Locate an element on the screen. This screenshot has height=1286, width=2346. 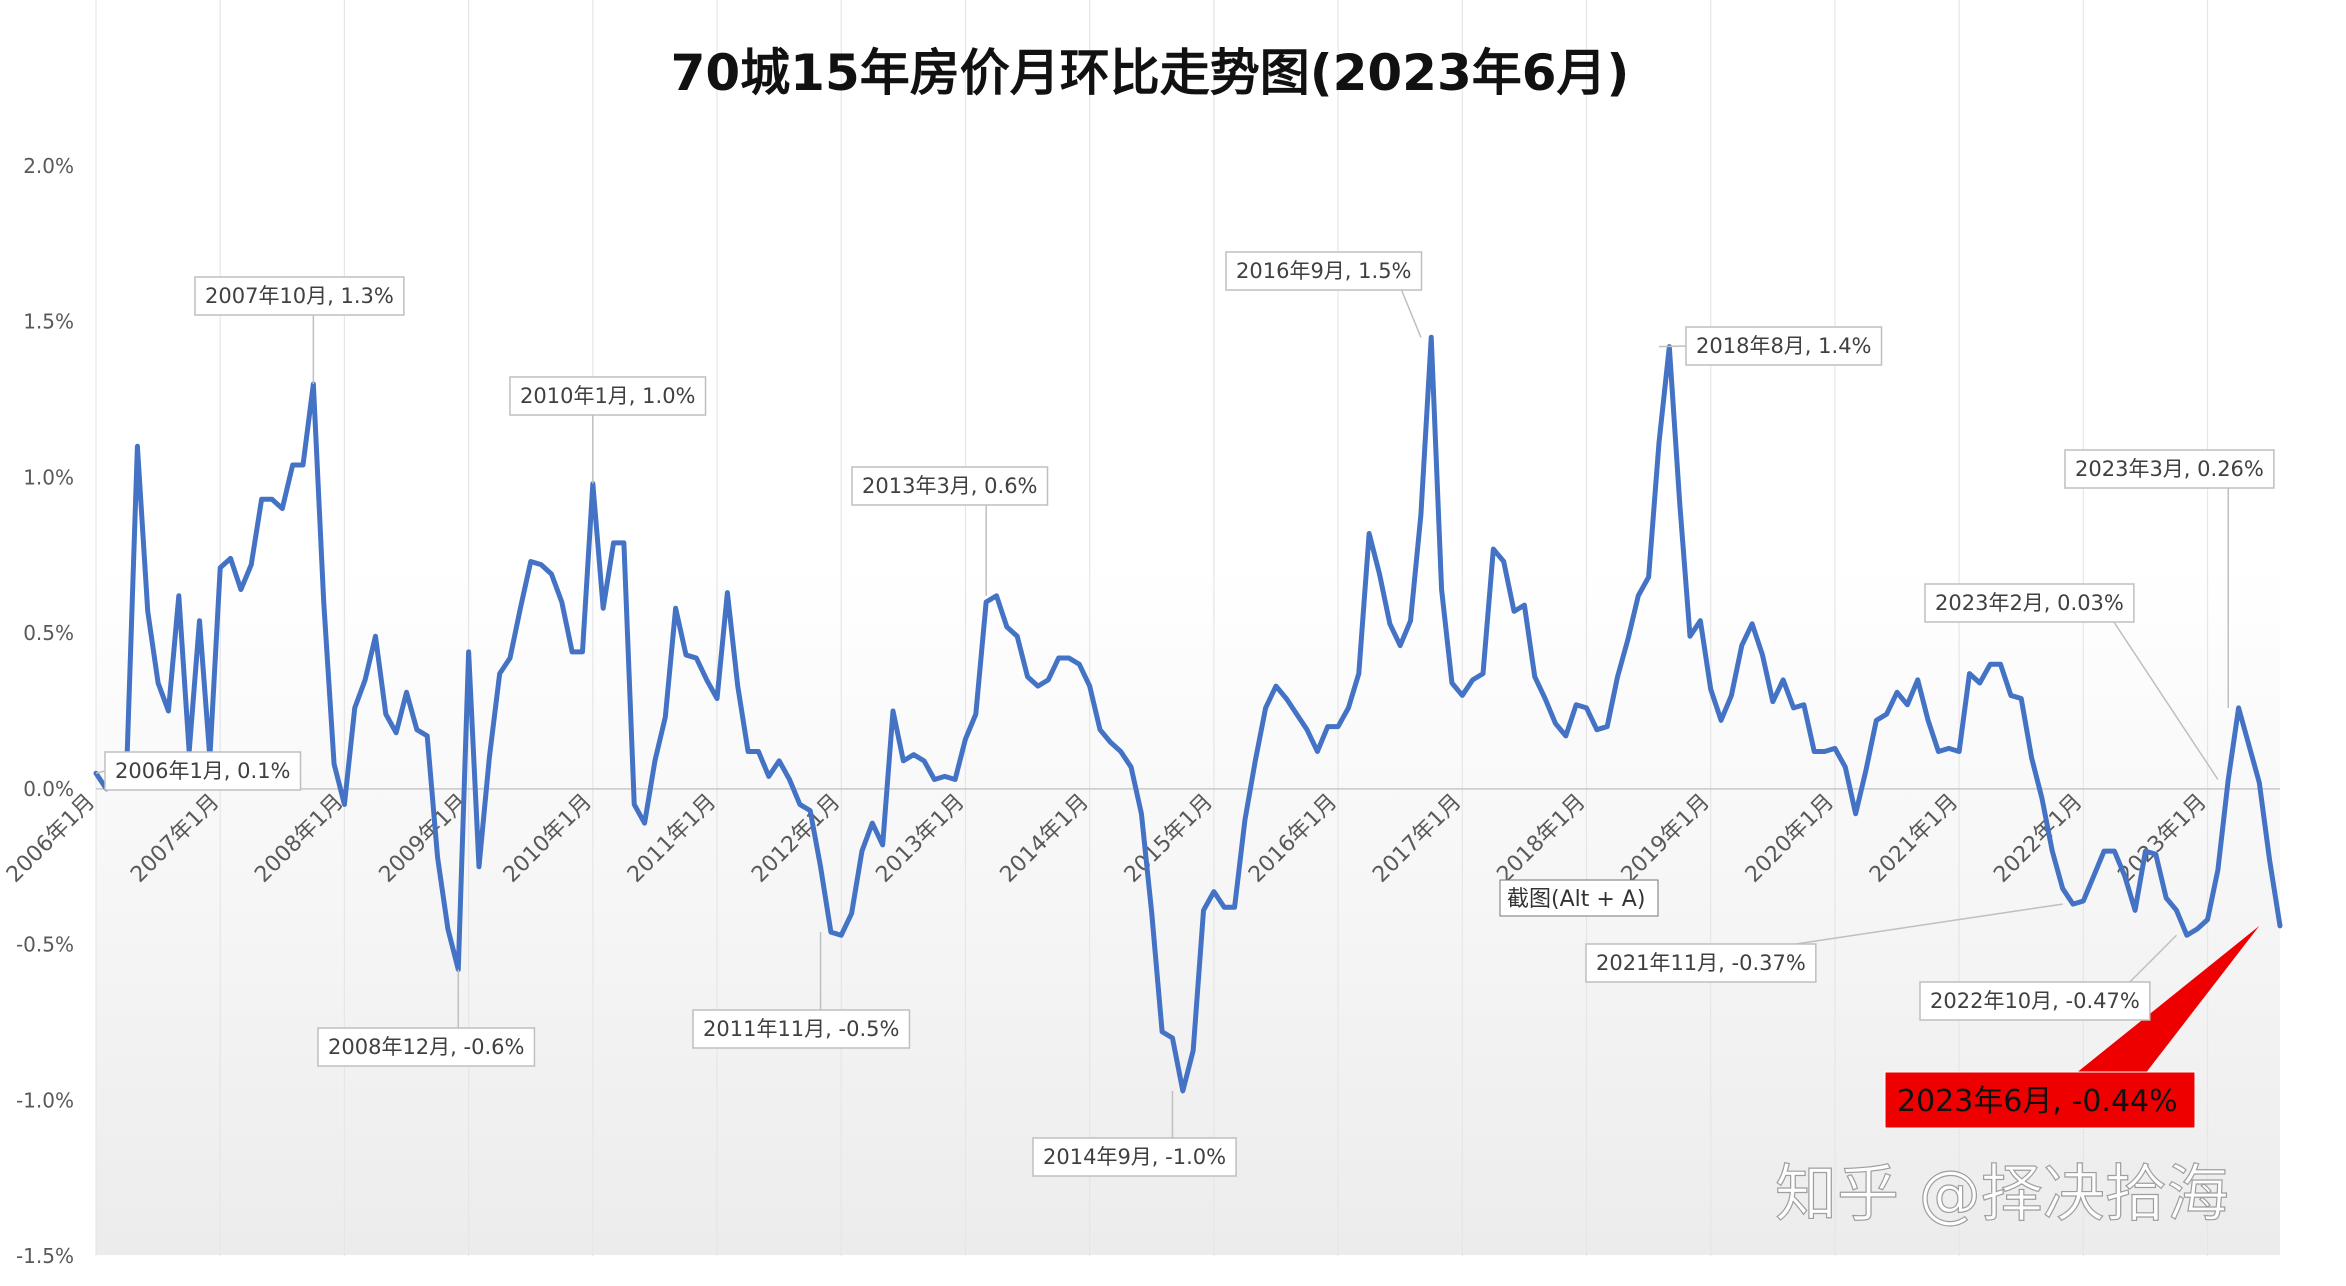
annotation-label: 2023年2月, 0.03% is located at coordinates (2029, 603).